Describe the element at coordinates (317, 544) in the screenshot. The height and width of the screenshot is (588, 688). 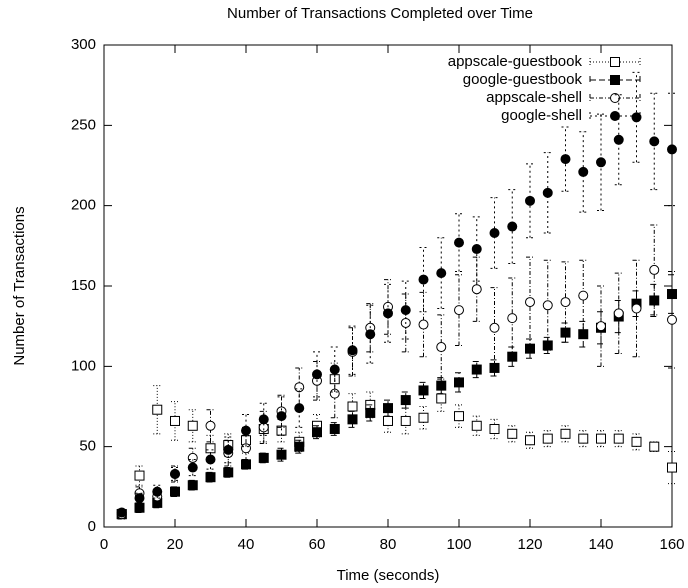
I see `x-tick-label: 60` at that location.